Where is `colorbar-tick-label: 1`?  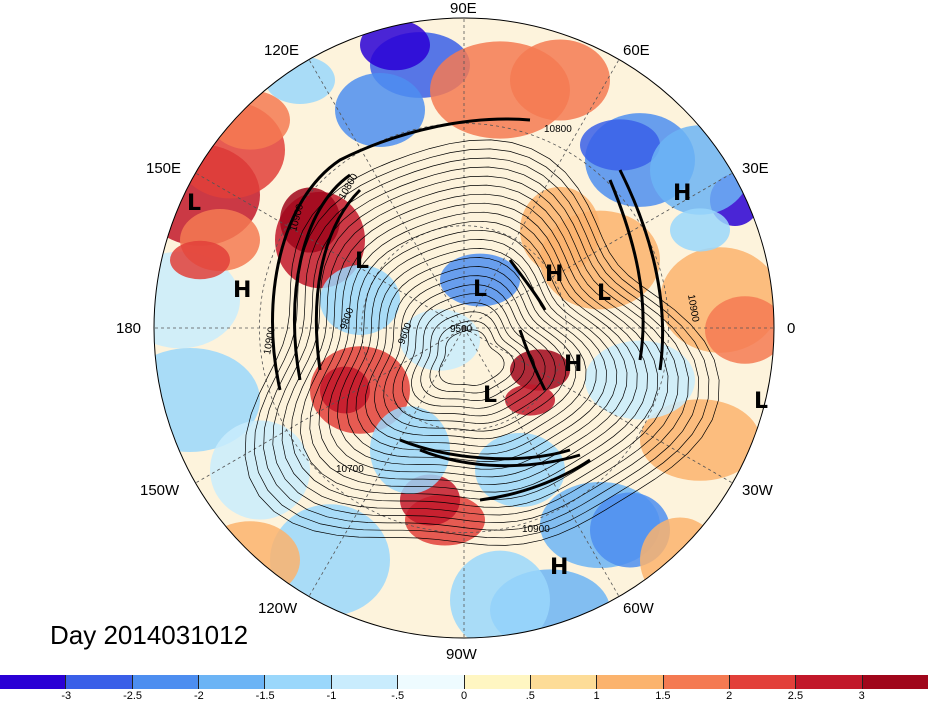 colorbar-tick-label: 1 is located at coordinates (596, 696).